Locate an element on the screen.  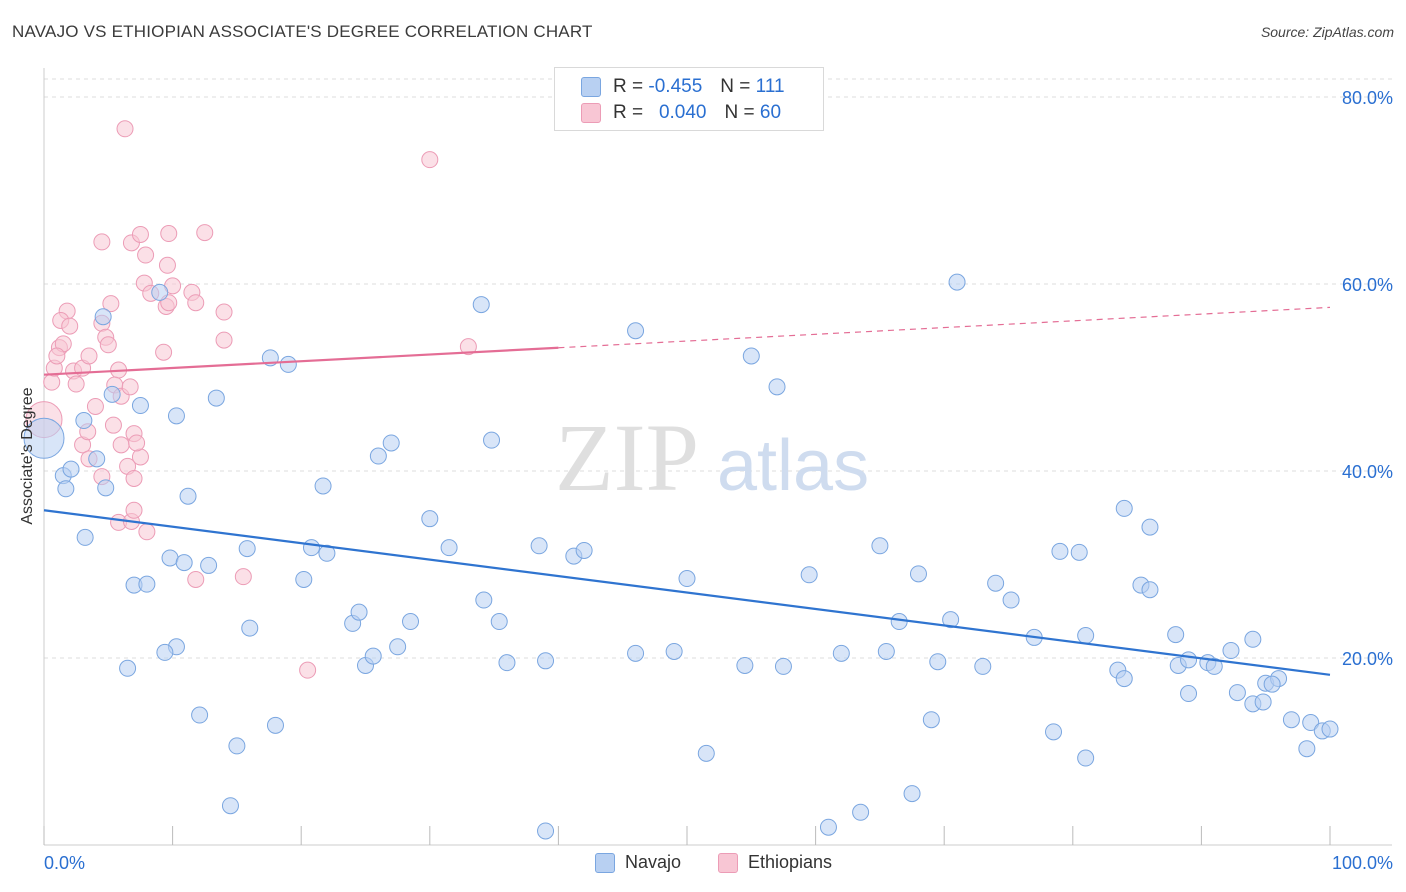
ethiopians-swatch is located at coordinates (591, 113).